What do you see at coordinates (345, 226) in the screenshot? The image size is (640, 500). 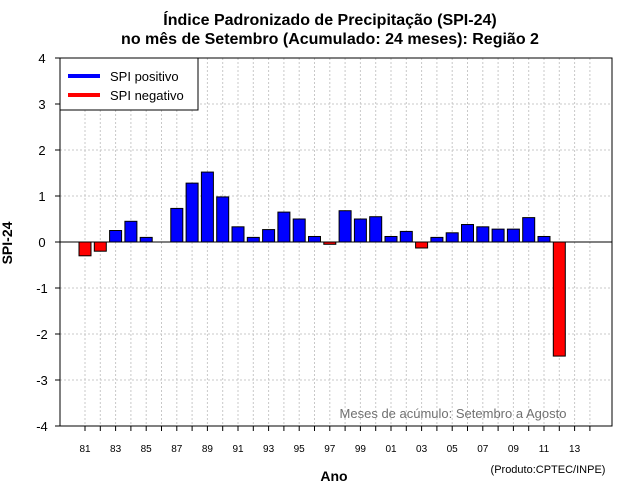 I see `bar-1998` at bounding box center [345, 226].